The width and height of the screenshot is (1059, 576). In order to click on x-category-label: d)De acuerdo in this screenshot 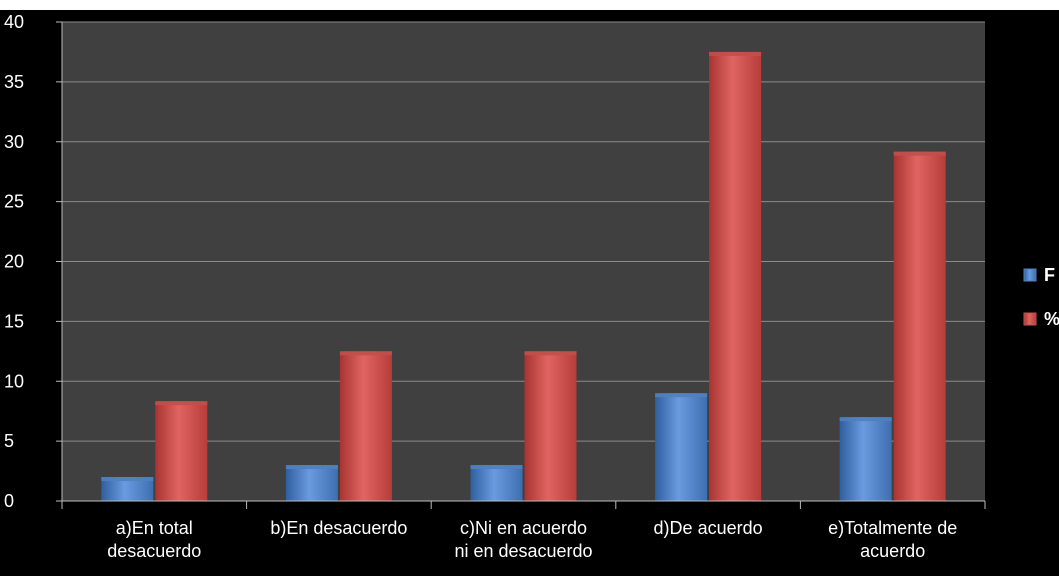, I will do `click(708, 528)`.